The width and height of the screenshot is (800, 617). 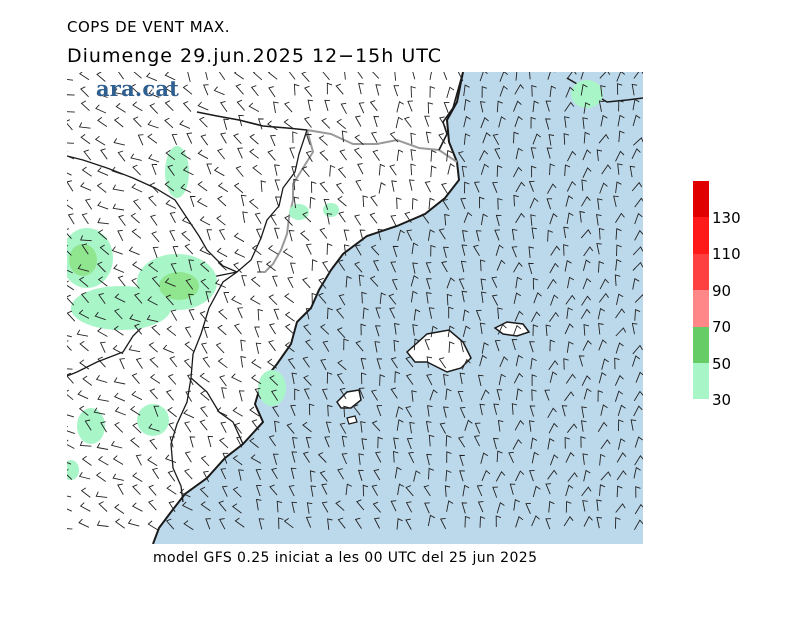 What do you see at coordinates (330, 111) in the screenshot?
I see `france-spain-border` at bounding box center [330, 111].